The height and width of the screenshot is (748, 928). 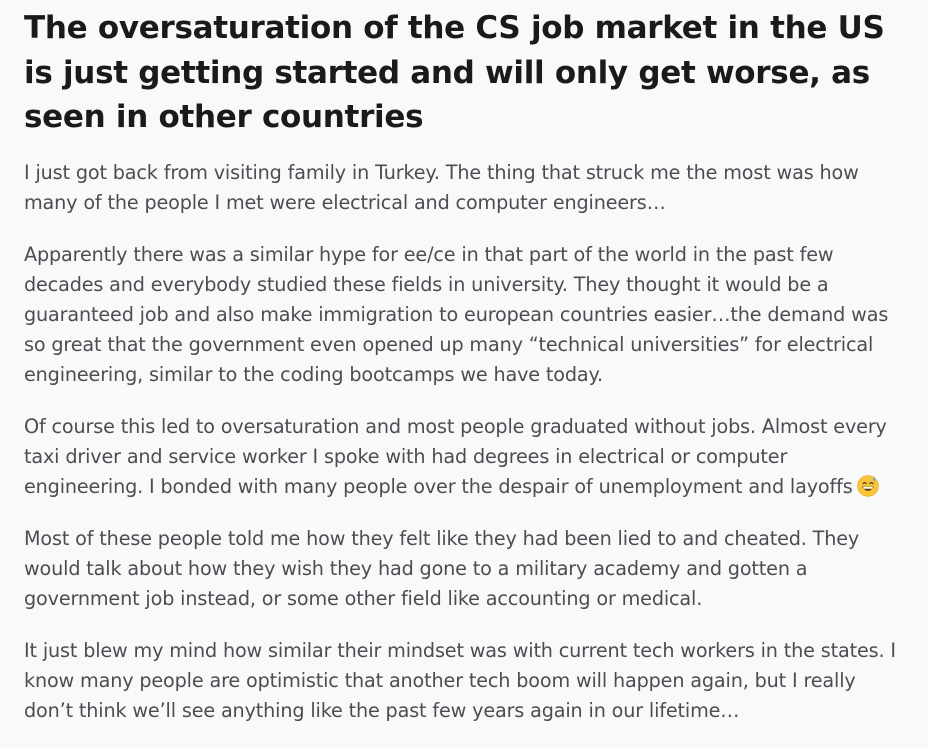 I want to click on grinning-face-with-sweat-icon, so click(x=867, y=485).